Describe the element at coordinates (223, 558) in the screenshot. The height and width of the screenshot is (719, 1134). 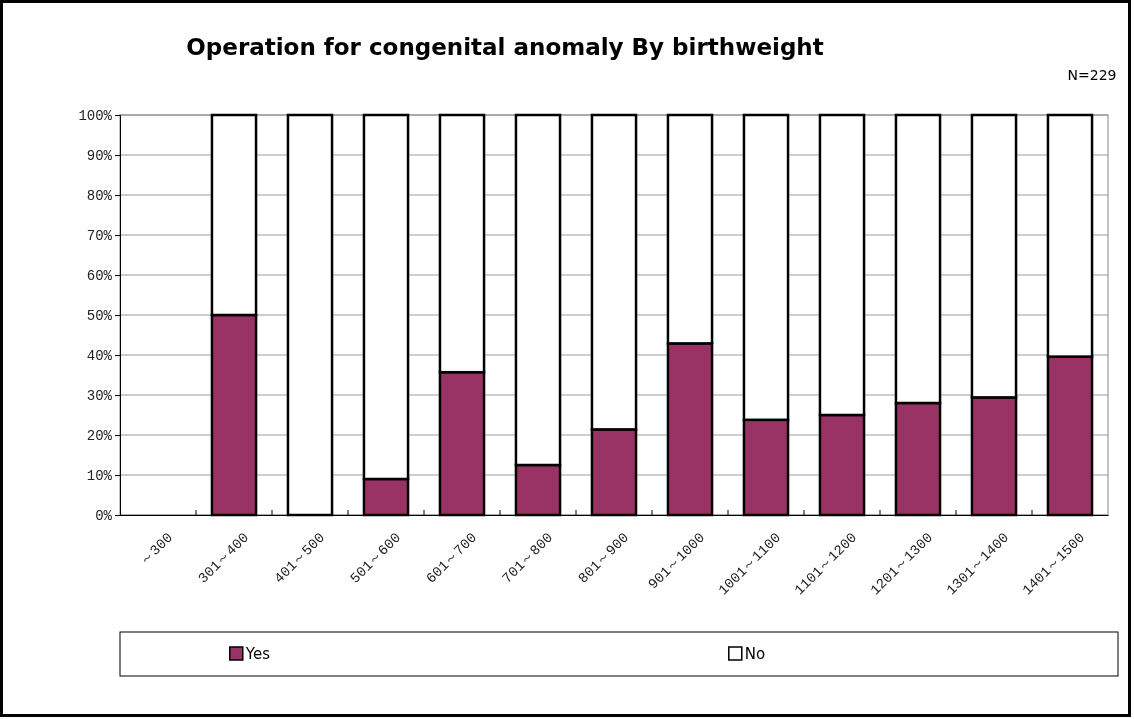
I see `x-tick-label: 301～400` at that location.